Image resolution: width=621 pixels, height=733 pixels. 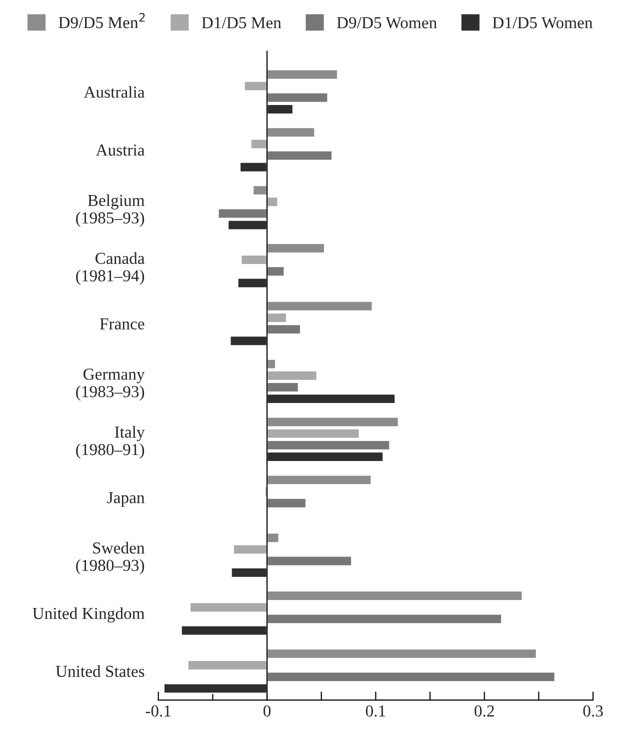 What do you see at coordinates (88, 615) in the screenshot?
I see `y-tick-label: United Kingdom` at bounding box center [88, 615].